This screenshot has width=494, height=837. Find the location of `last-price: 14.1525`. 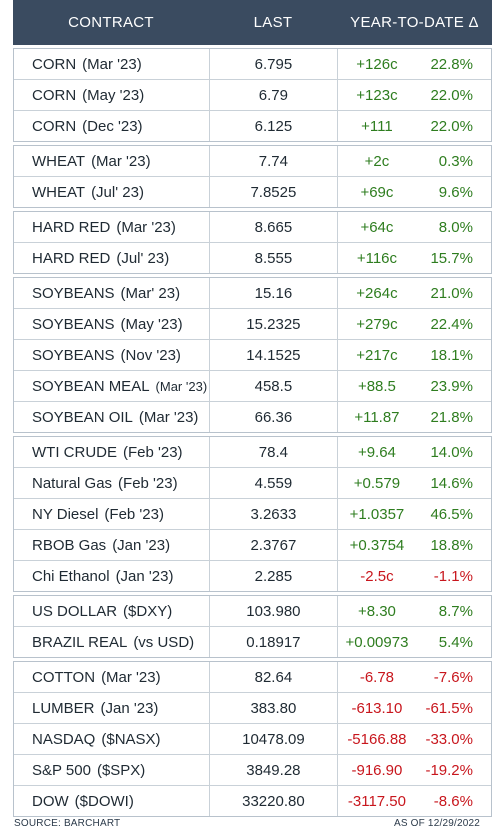

last-price: 14.1525 is located at coordinates (272, 355).